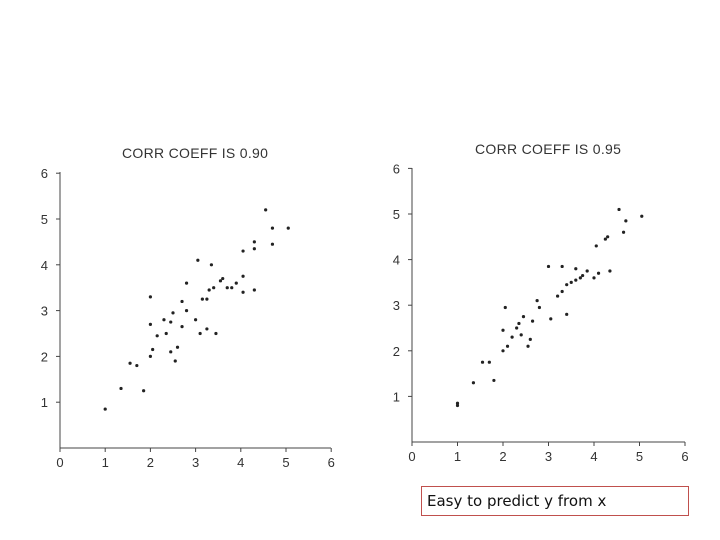  I want to click on x-tick-label-left: 5, so click(285, 462).